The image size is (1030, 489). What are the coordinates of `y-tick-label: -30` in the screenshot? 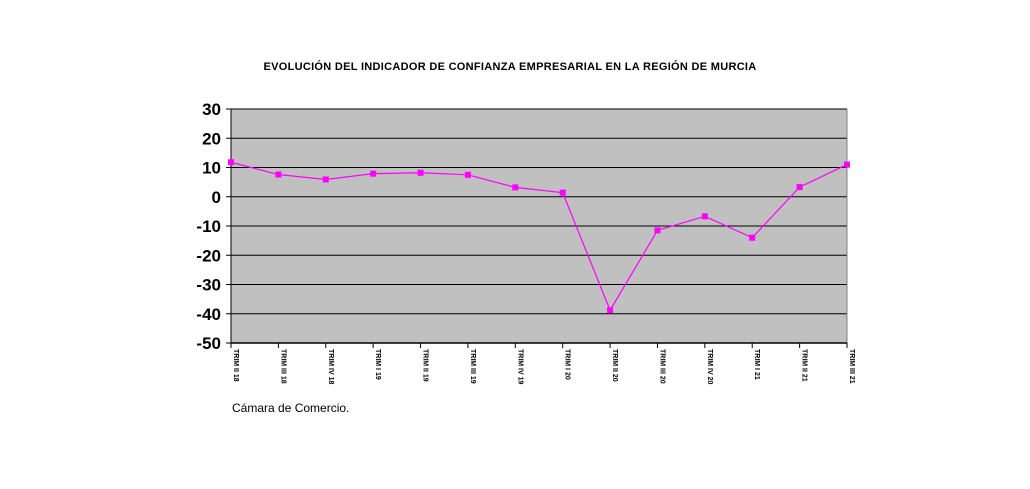 It's located at (208, 285).